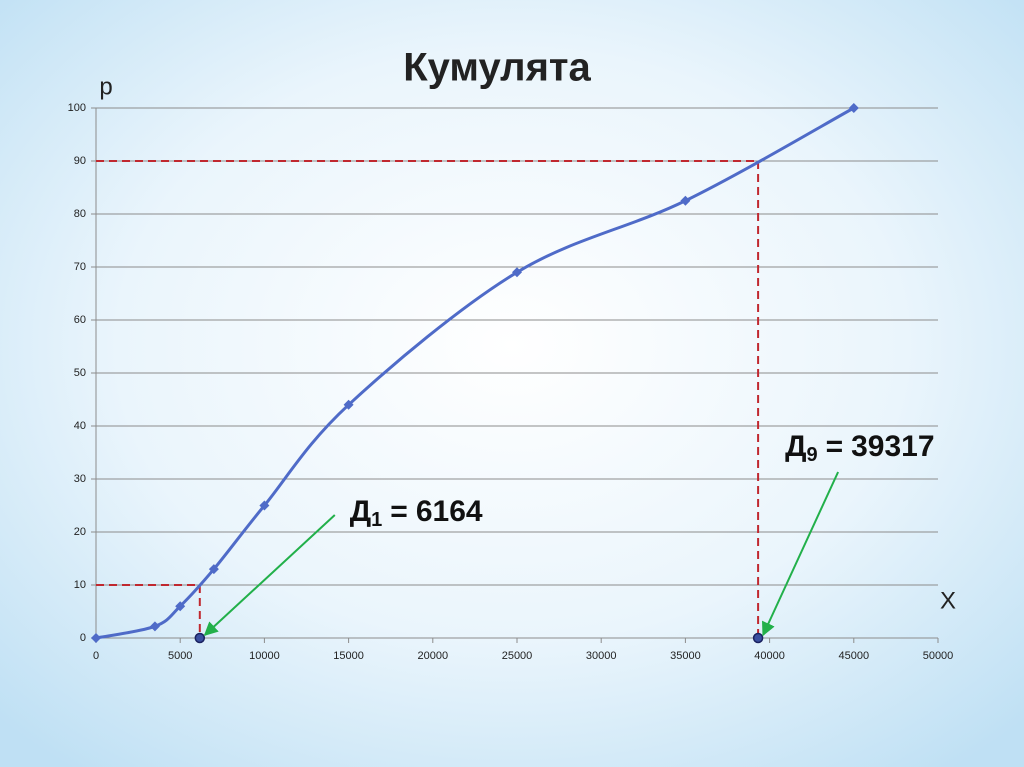 The image size is (1024, 767). I want to click on x-tick-label: 50000, so click(938, 656).